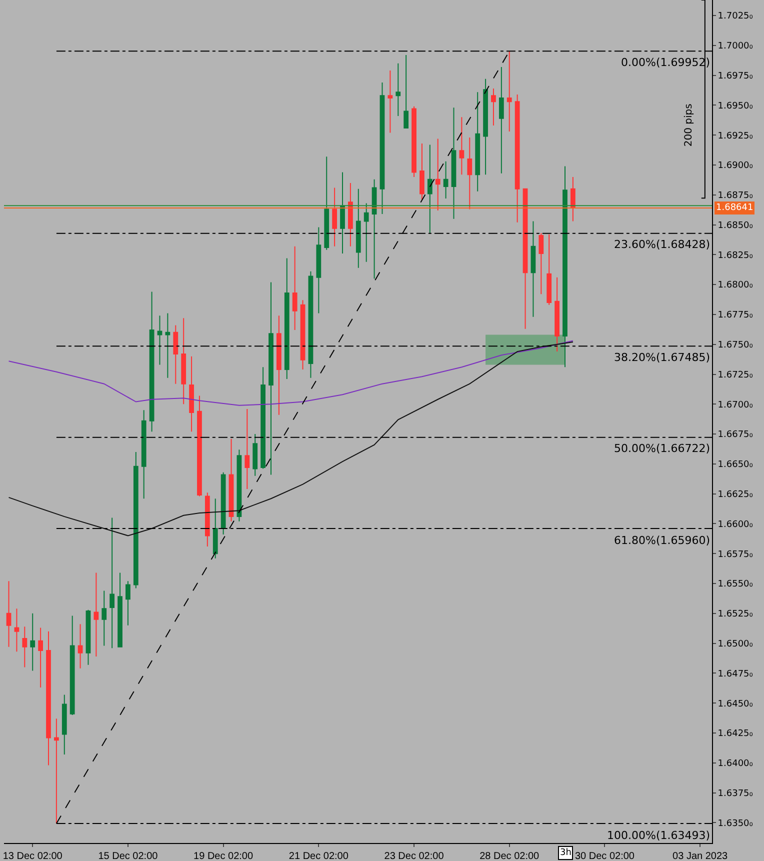 The image size is (764, 861). I want to click on y-tick-label: 1.6550₀, so click(736, 585).